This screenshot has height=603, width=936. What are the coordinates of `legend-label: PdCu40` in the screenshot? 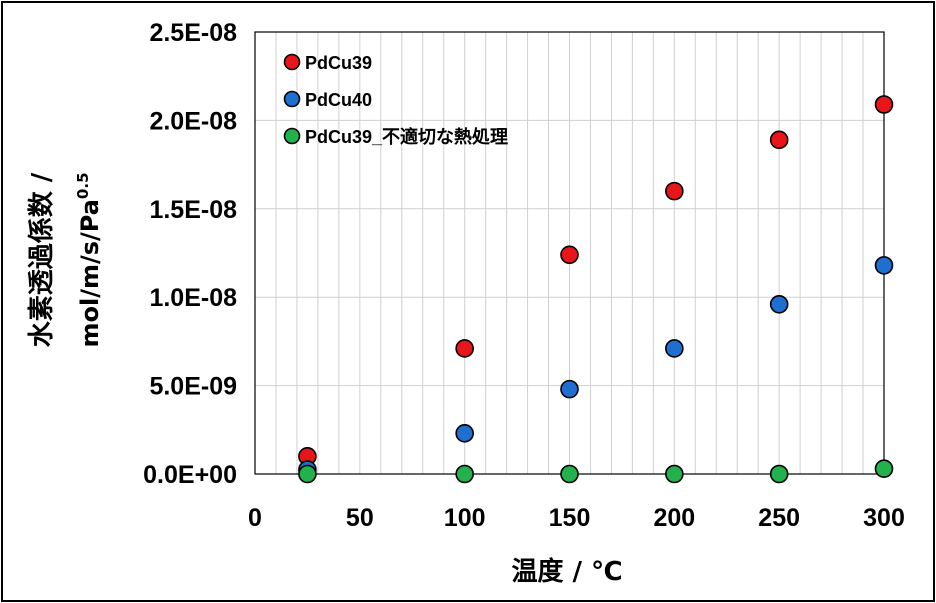 It's located at (338, 100).